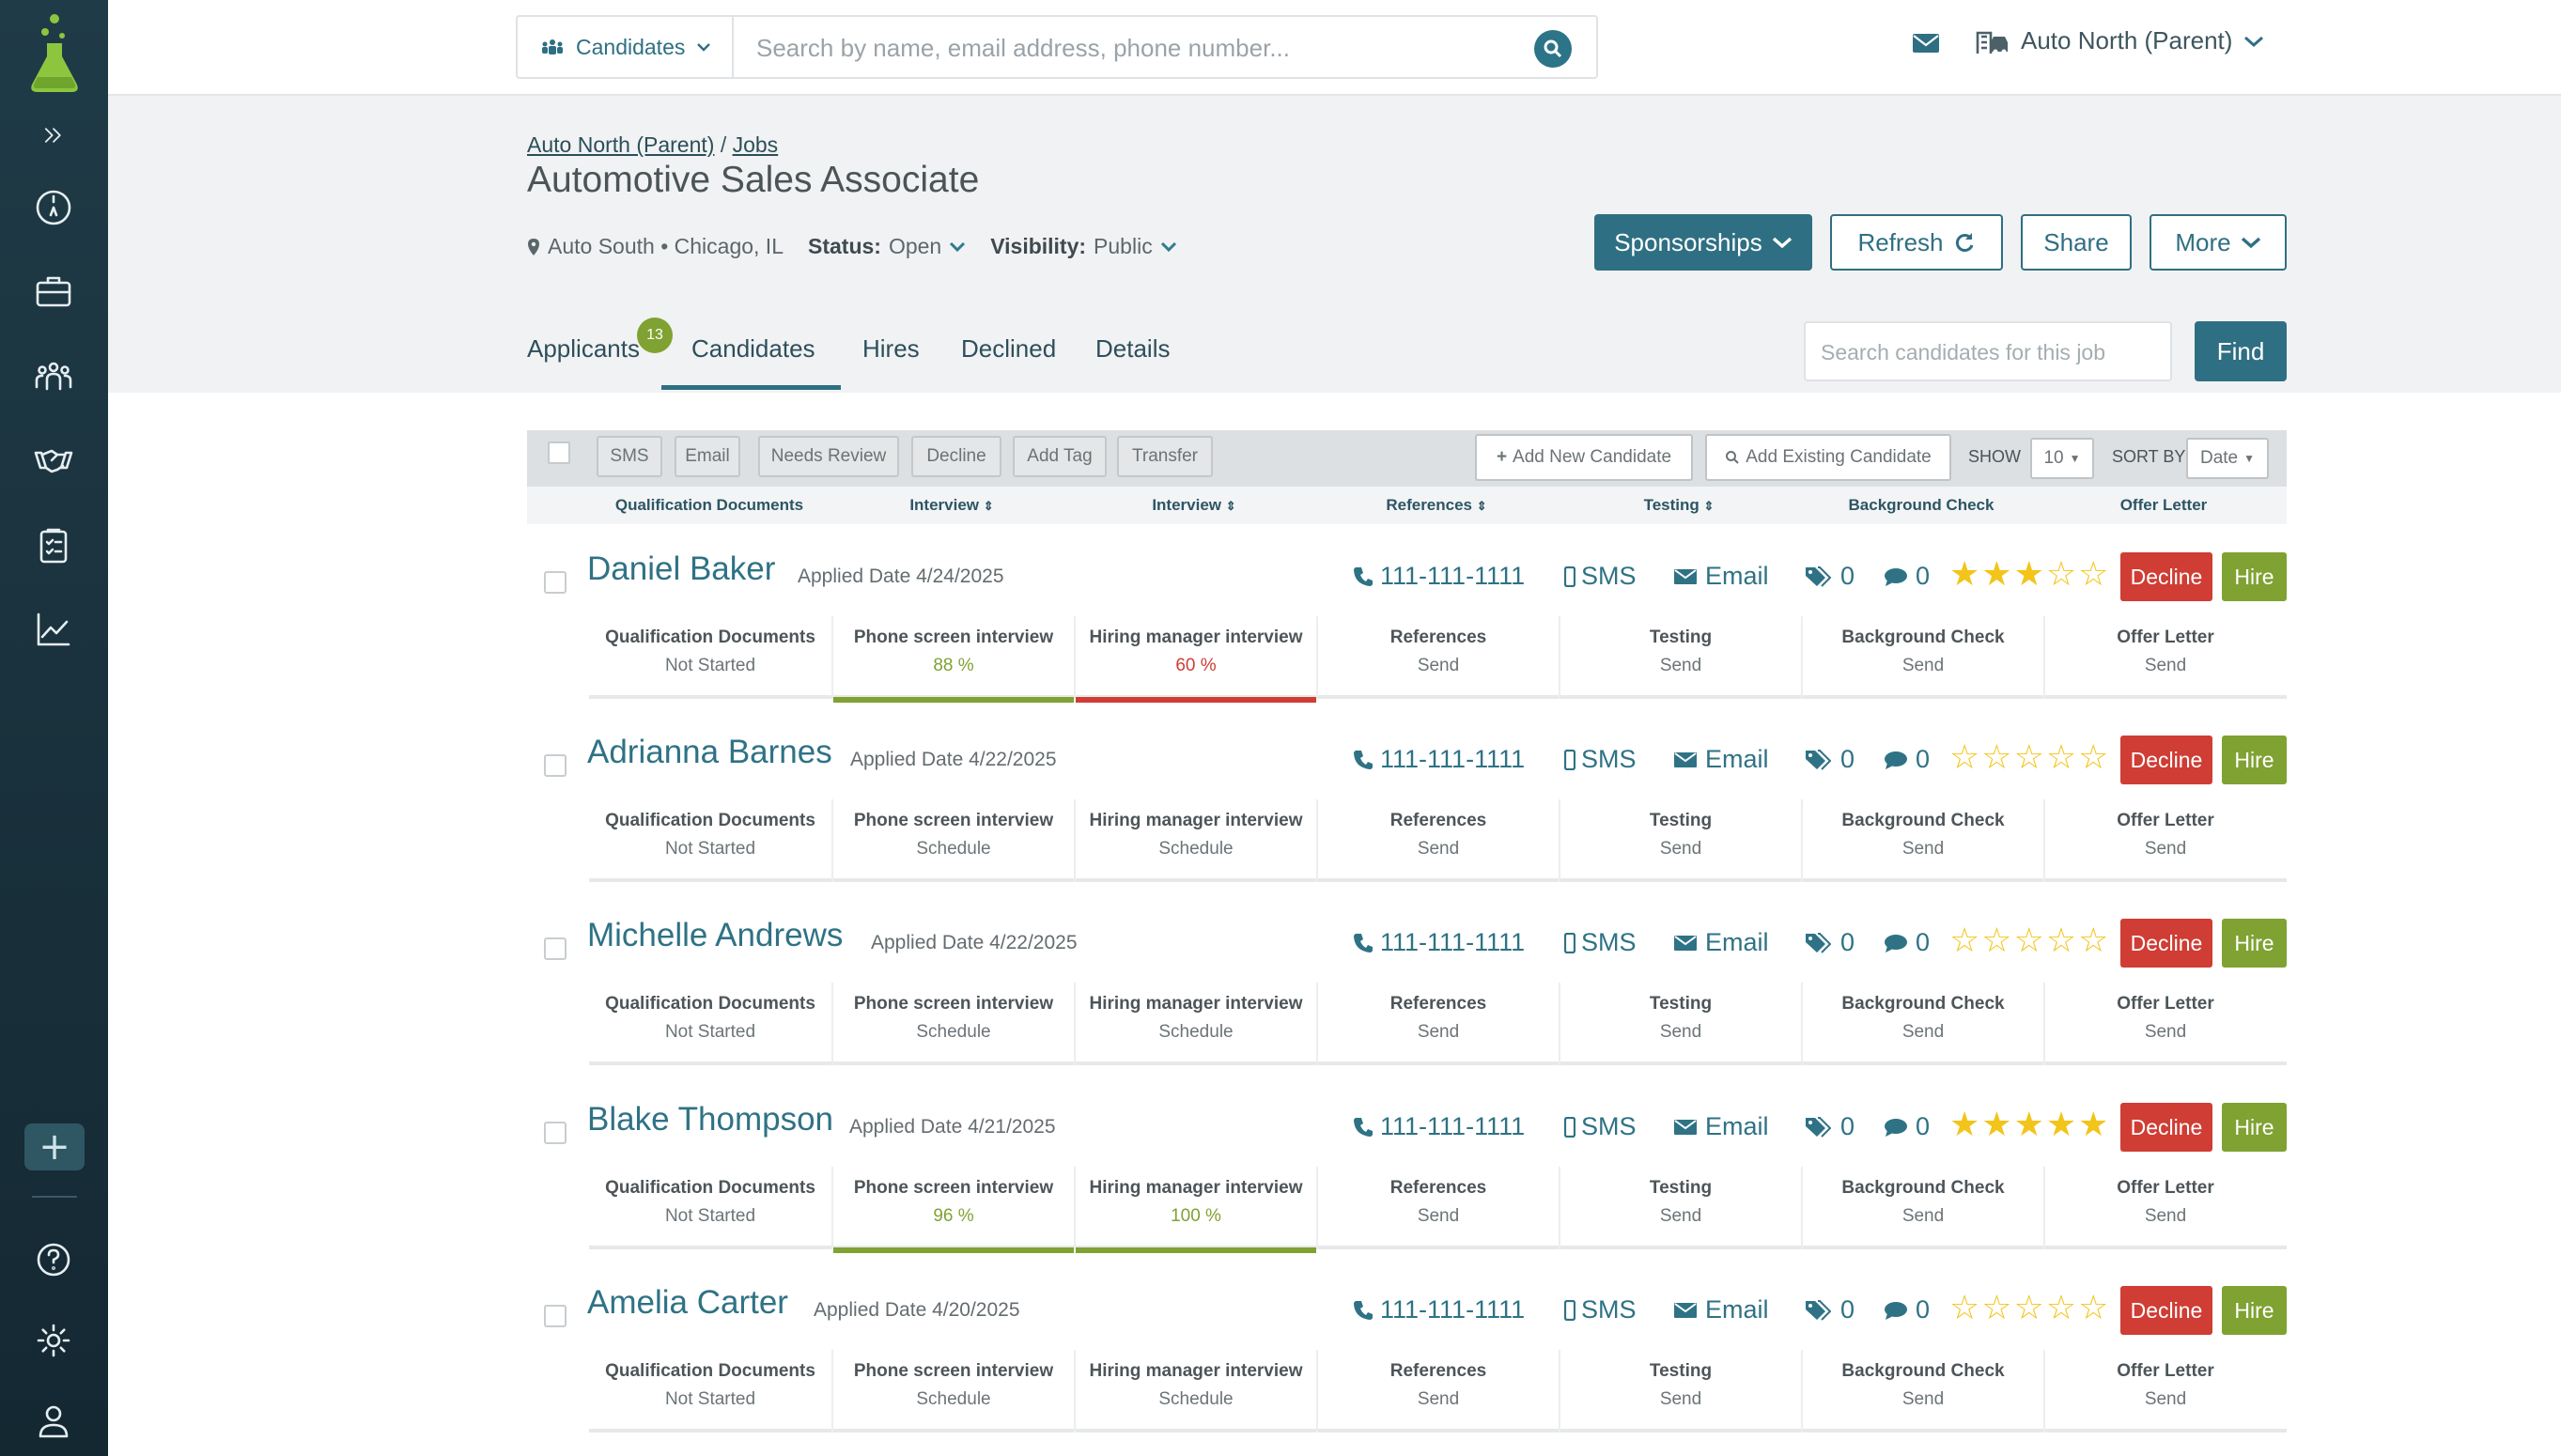  I want to click on add-new-candidate-button: + Add New Candidate, so click(1584, 457).